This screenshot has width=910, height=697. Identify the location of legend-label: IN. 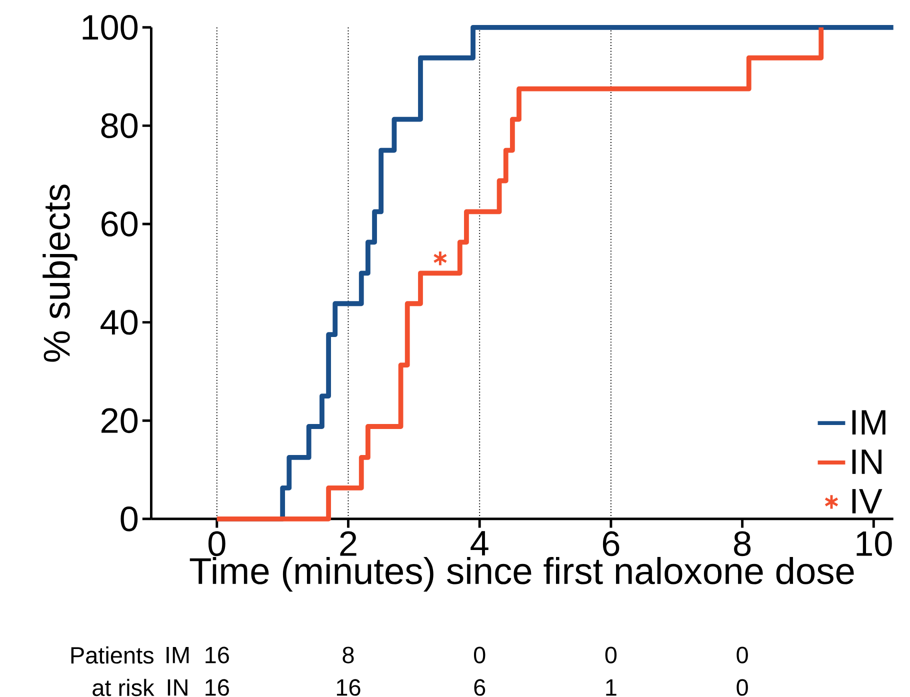
(867, 462).